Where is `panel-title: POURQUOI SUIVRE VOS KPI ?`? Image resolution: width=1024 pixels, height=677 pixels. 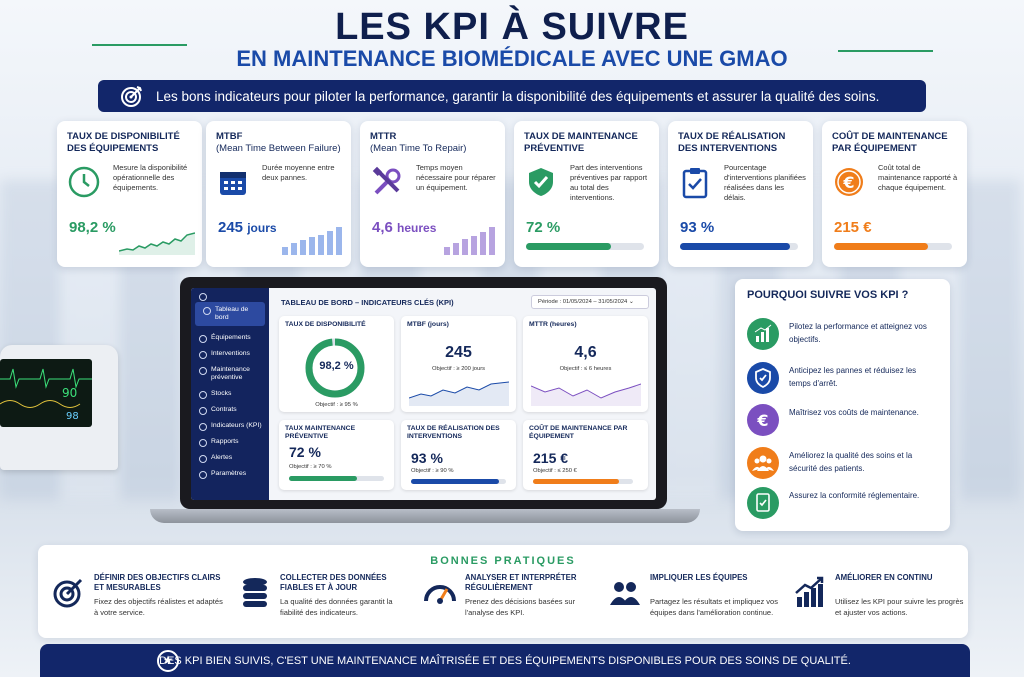
panel-title: POURQUOI SUIVRE VOS KPI ? is located at coordinates (828, 295).